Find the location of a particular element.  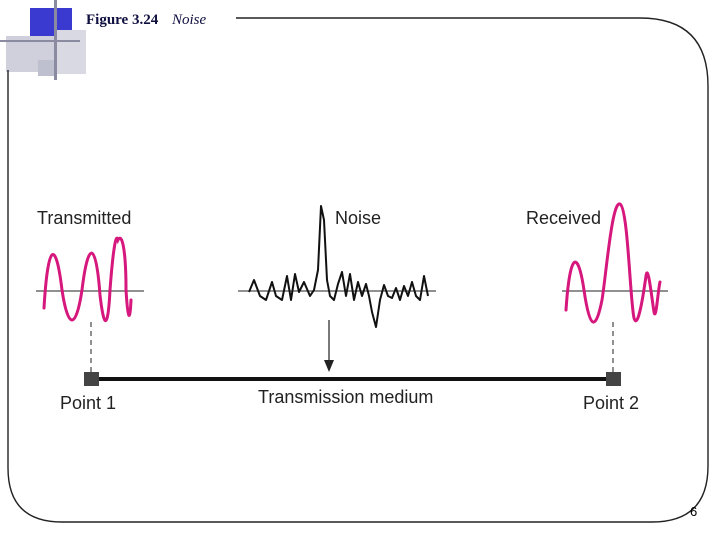

point1-node is located at coordinates (91, 379).